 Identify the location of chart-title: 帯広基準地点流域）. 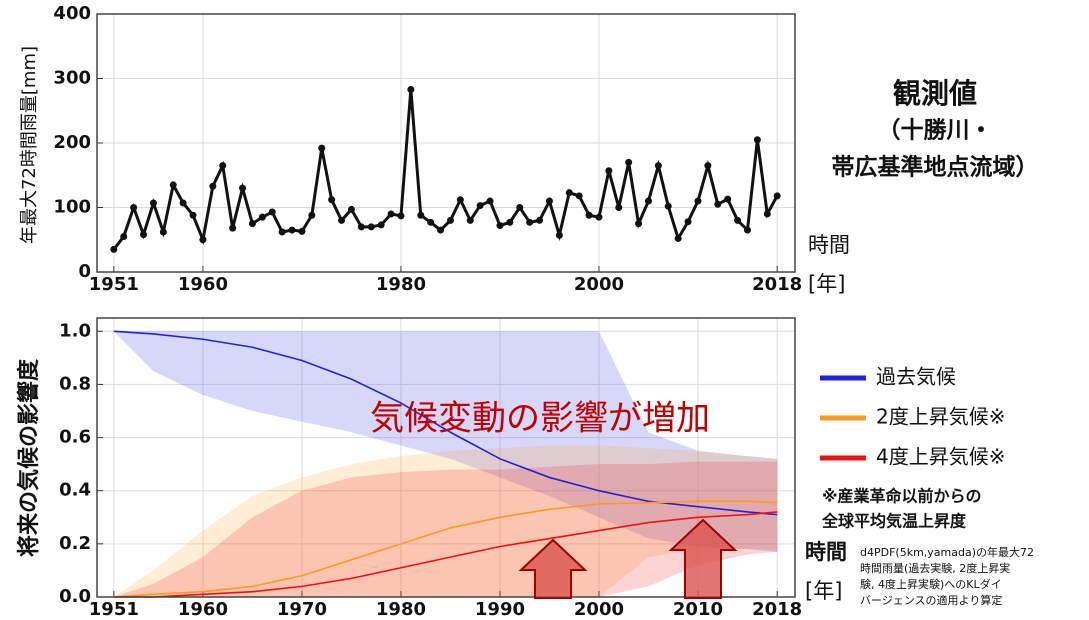
(935, 167).